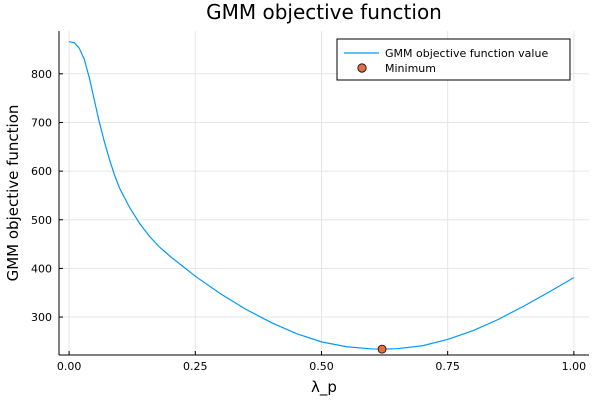 The image size is (600, 400). What do you see at coordinates (47, 196) in the screenshot?
I see `y-tick-labels: 300 400 500 600 700 800` at bounding box center [47, 196].